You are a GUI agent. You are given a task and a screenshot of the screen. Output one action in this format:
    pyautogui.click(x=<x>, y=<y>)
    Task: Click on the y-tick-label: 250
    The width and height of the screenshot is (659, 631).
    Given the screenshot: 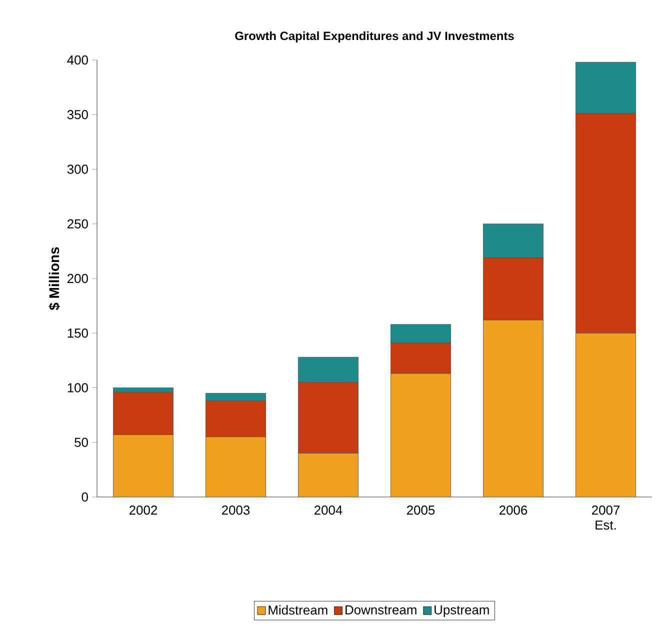 What is the action you would take?
    pyautogui.click(x=78, y=223)
    